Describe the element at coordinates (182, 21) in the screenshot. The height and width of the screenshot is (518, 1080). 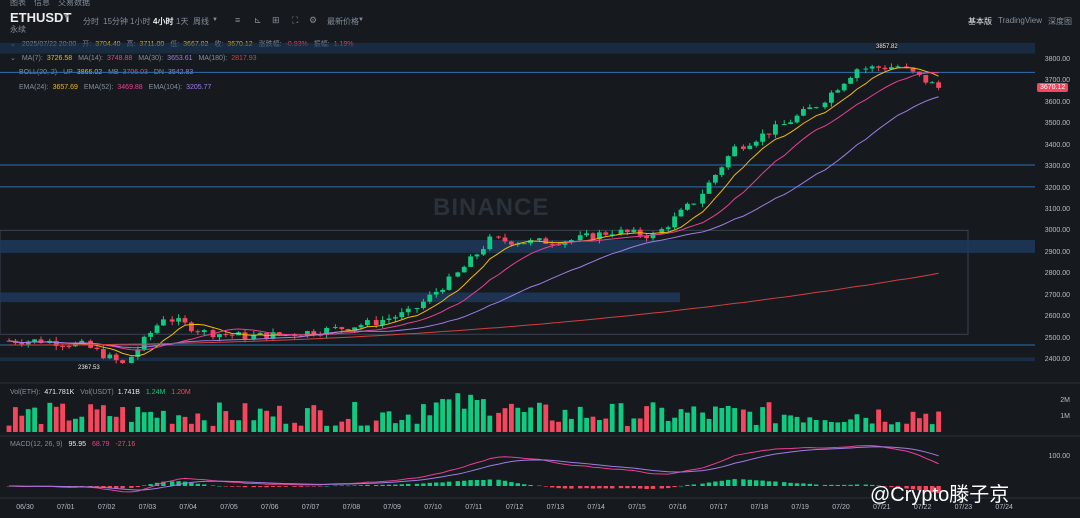
I see `interval-1d: 1天` at that location.